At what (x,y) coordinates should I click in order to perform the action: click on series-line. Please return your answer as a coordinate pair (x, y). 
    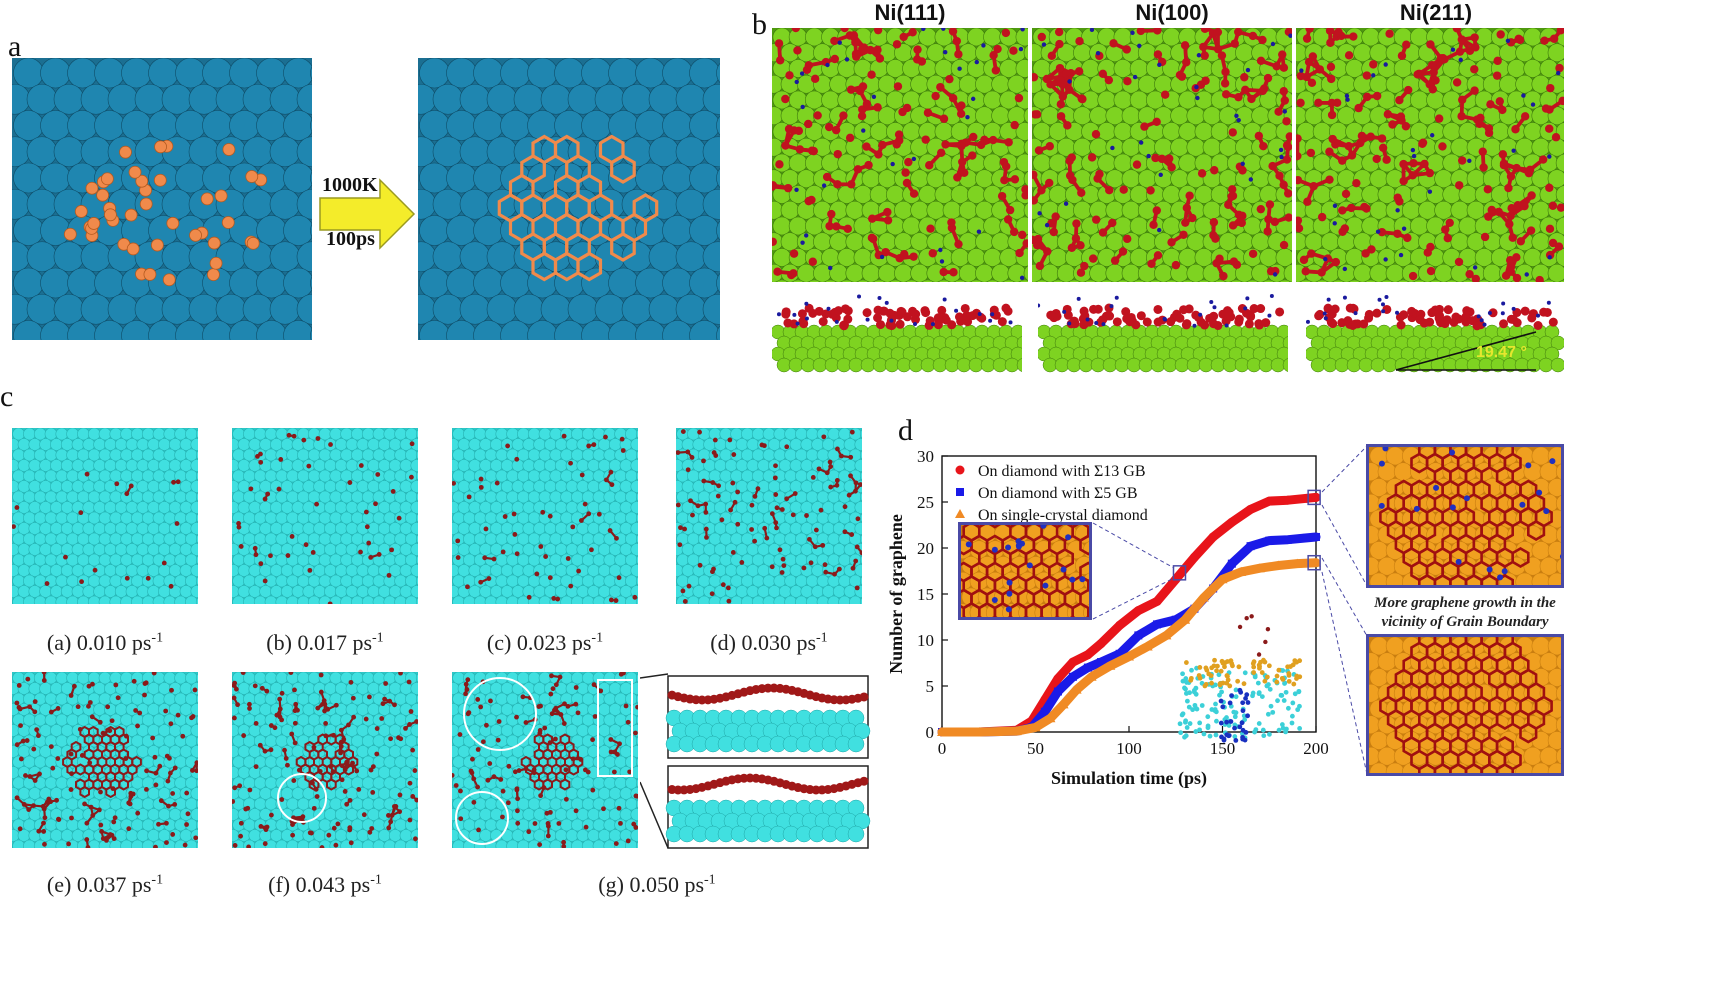
    Looking at the image, I should click on (1129, 647).